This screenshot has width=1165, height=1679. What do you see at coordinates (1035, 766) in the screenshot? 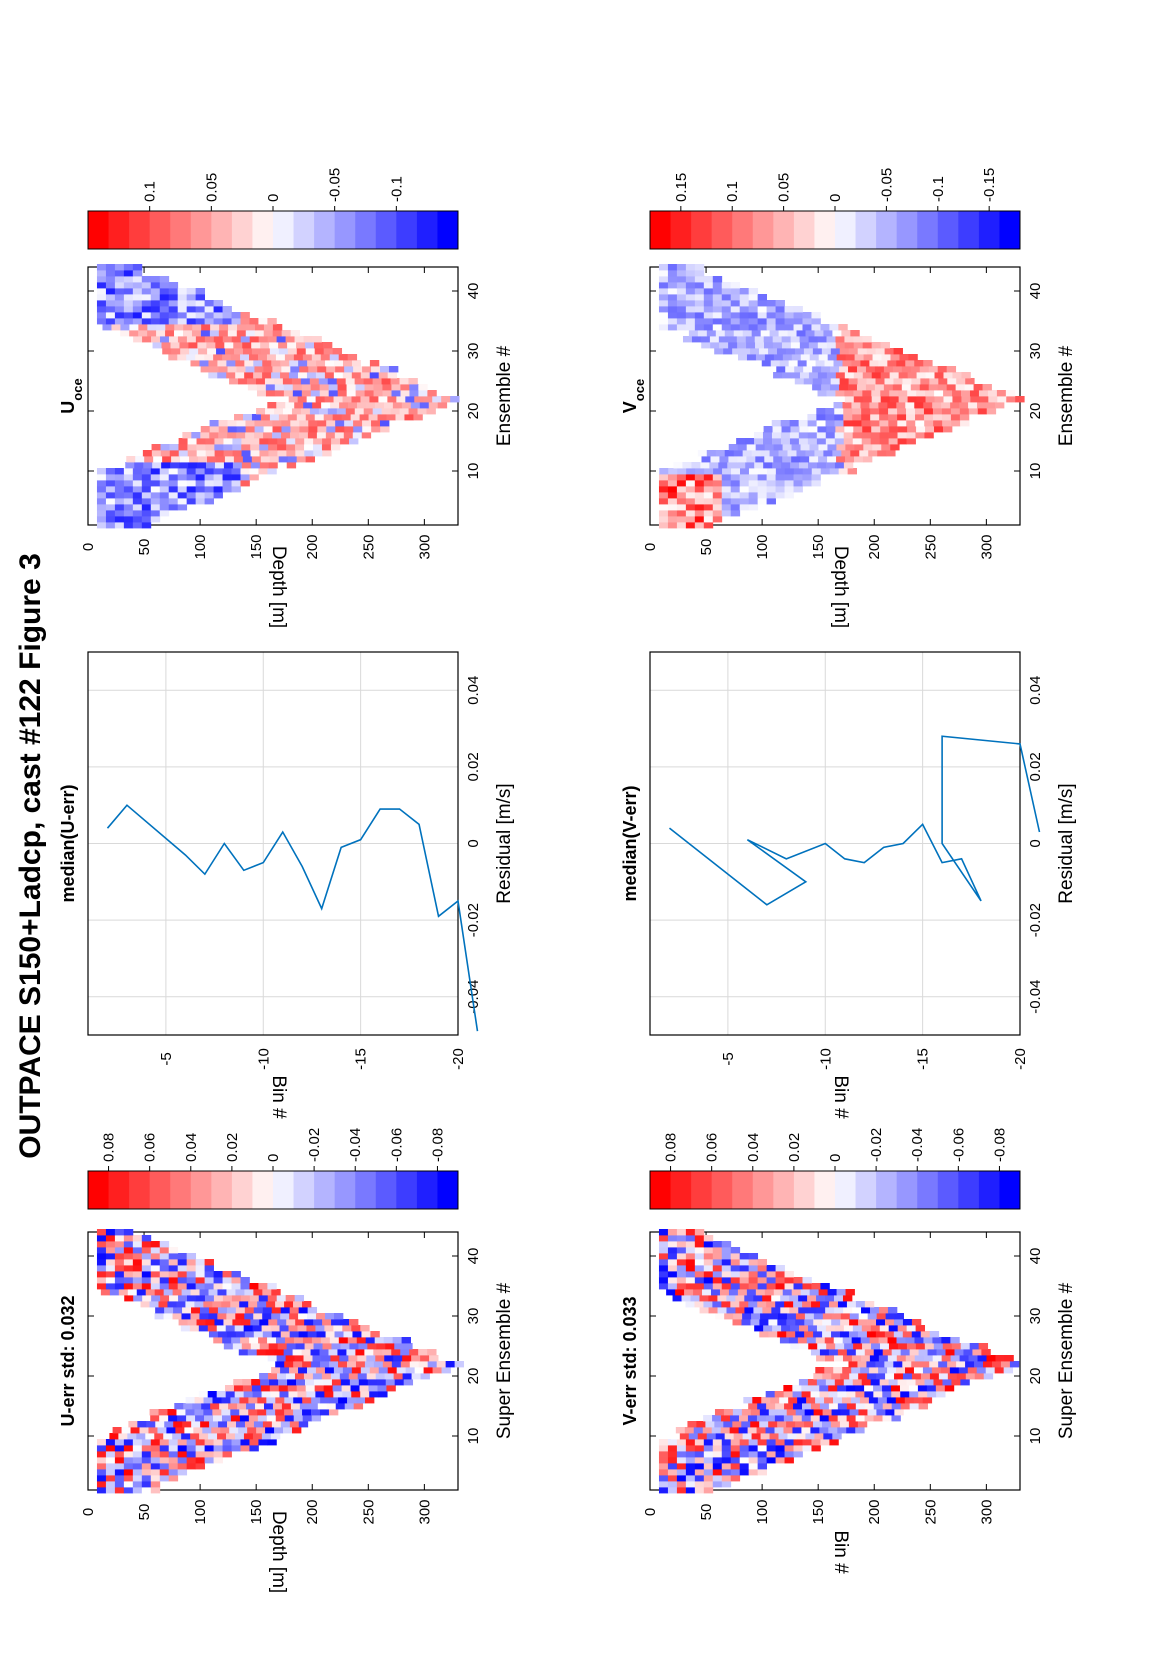
I see `xtick-label: 0.02` at bounding box center [1035, 766].